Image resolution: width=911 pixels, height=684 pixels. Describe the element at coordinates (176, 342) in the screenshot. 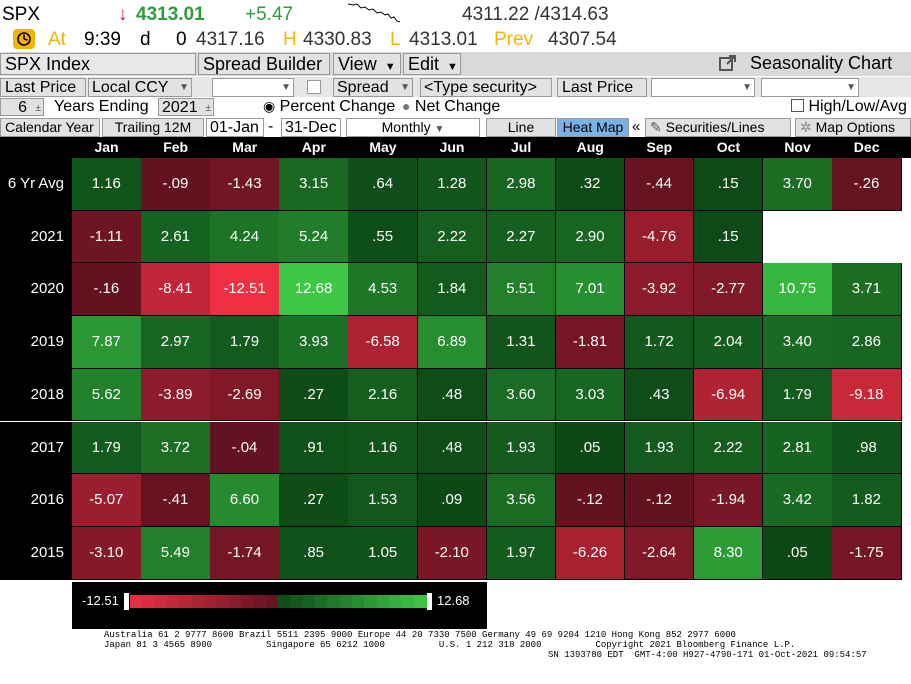

I see `heat-cell: 2.97` at that location.